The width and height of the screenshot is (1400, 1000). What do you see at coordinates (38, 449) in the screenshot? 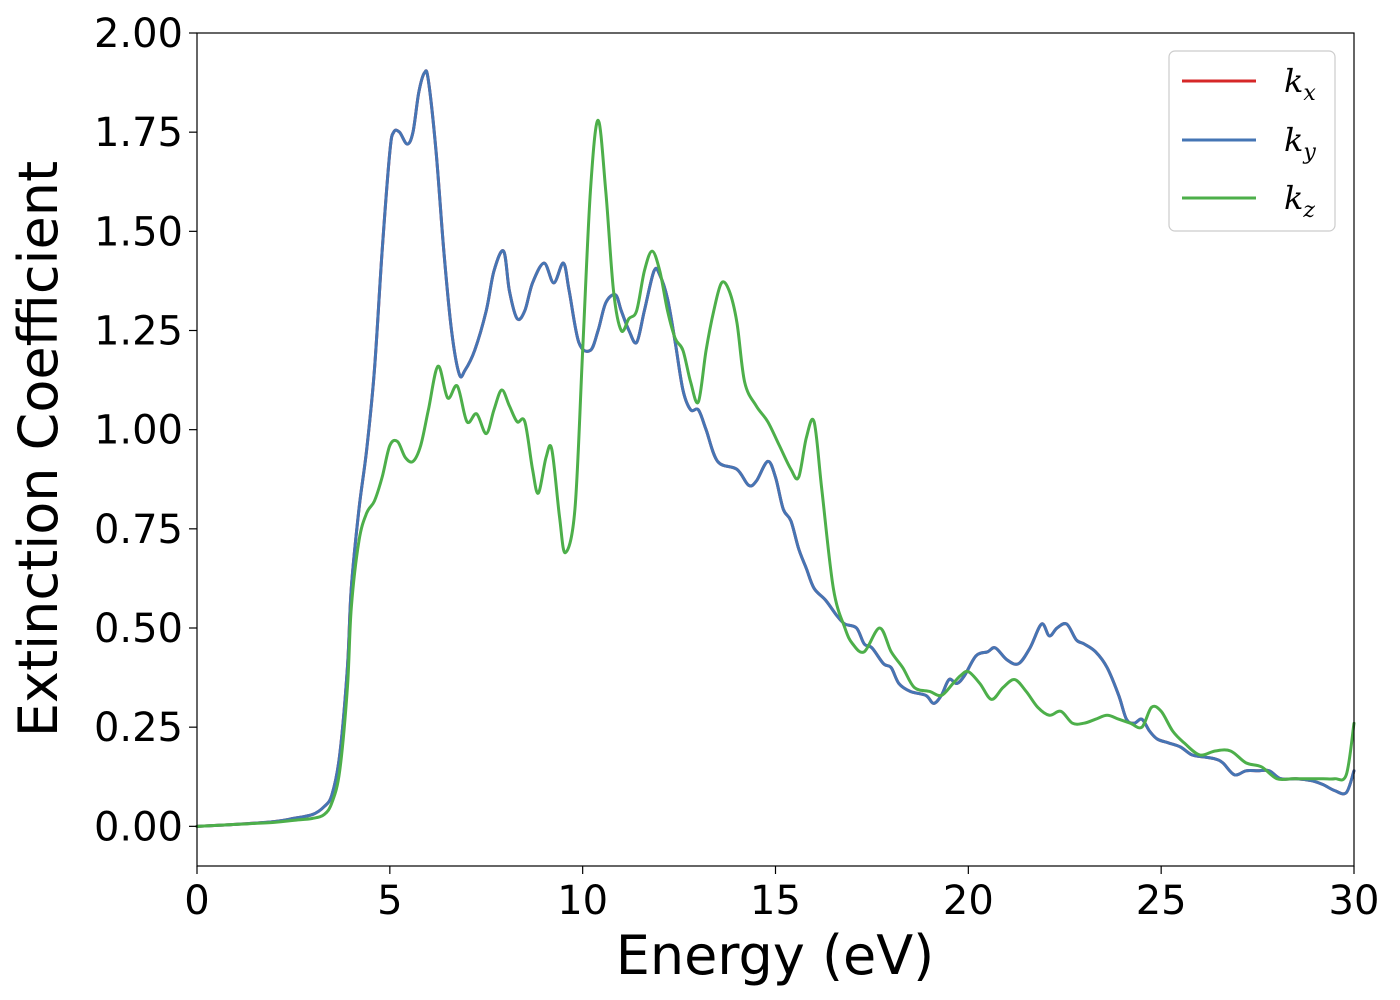
I see `y-axis-title: Extinction Coefficient` at bounding box center [38, 449].